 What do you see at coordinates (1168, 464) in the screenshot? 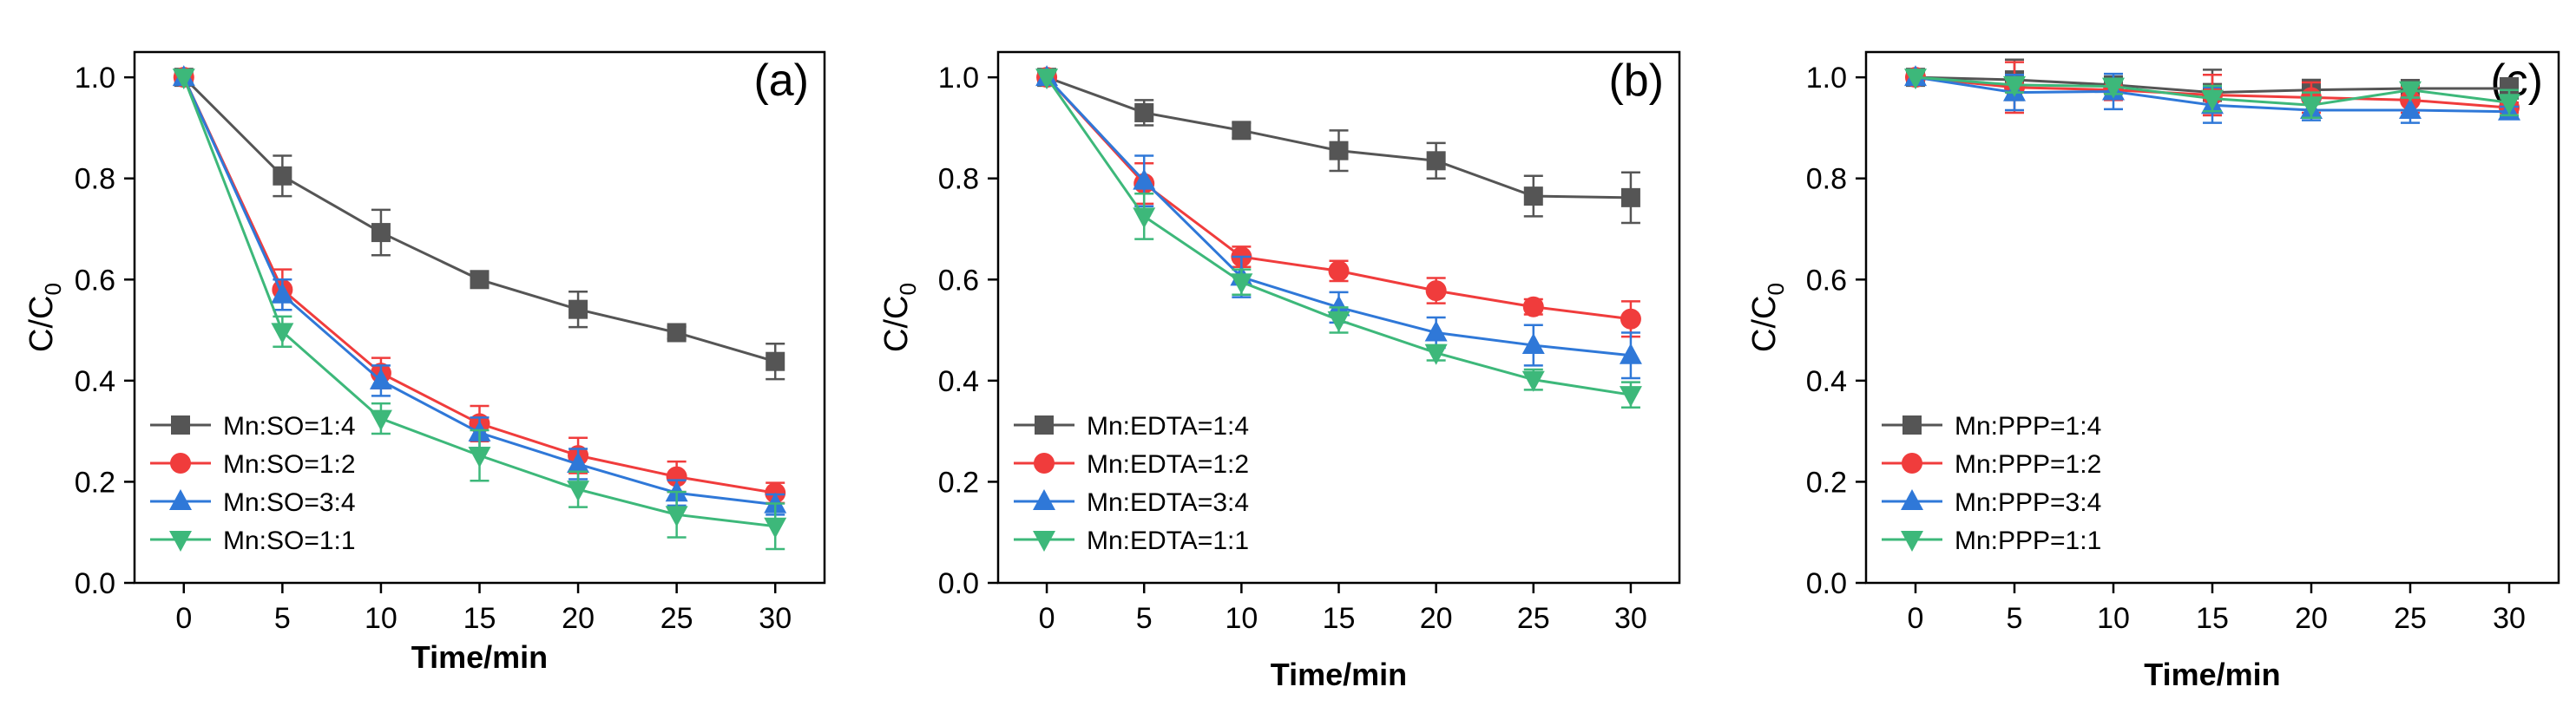
I see `legend-label: Mn:EDTA=1:2` at bounding box center [1168, 464].